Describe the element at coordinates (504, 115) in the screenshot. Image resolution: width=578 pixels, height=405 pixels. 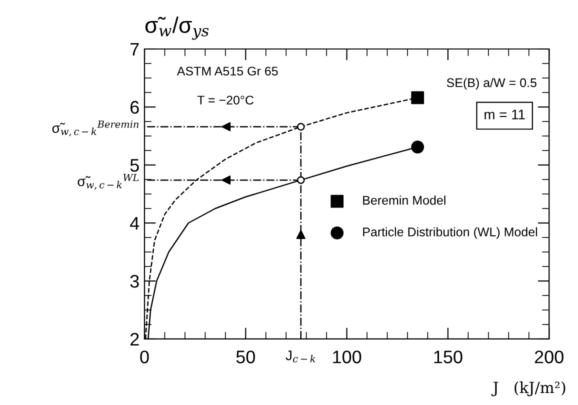
I see `annotation: m = 11` at that location.